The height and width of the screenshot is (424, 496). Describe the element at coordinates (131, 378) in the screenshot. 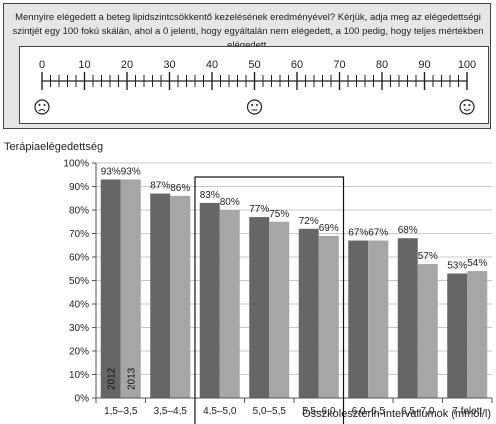

I see `series-label-2013: 2013` at that location.